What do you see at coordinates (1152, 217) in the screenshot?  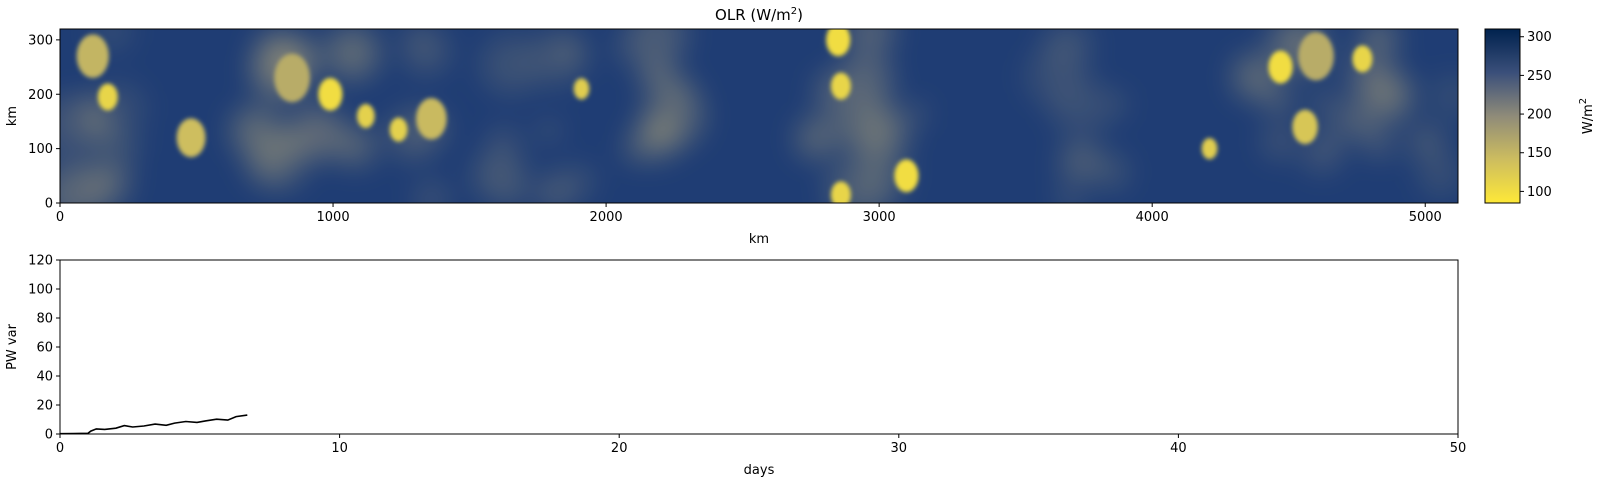 I see `x-tick-label: 4000` at bounding box center [1152, 217].